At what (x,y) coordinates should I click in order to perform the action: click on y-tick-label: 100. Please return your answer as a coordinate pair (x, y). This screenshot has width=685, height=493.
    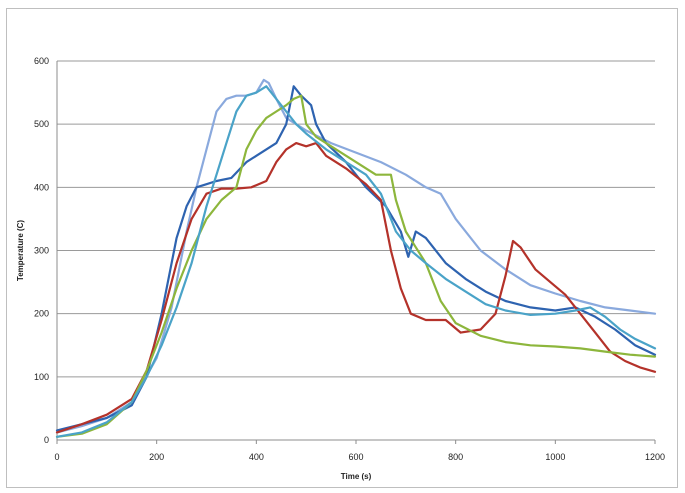
    Looking at the image, I should click on (41, 377).